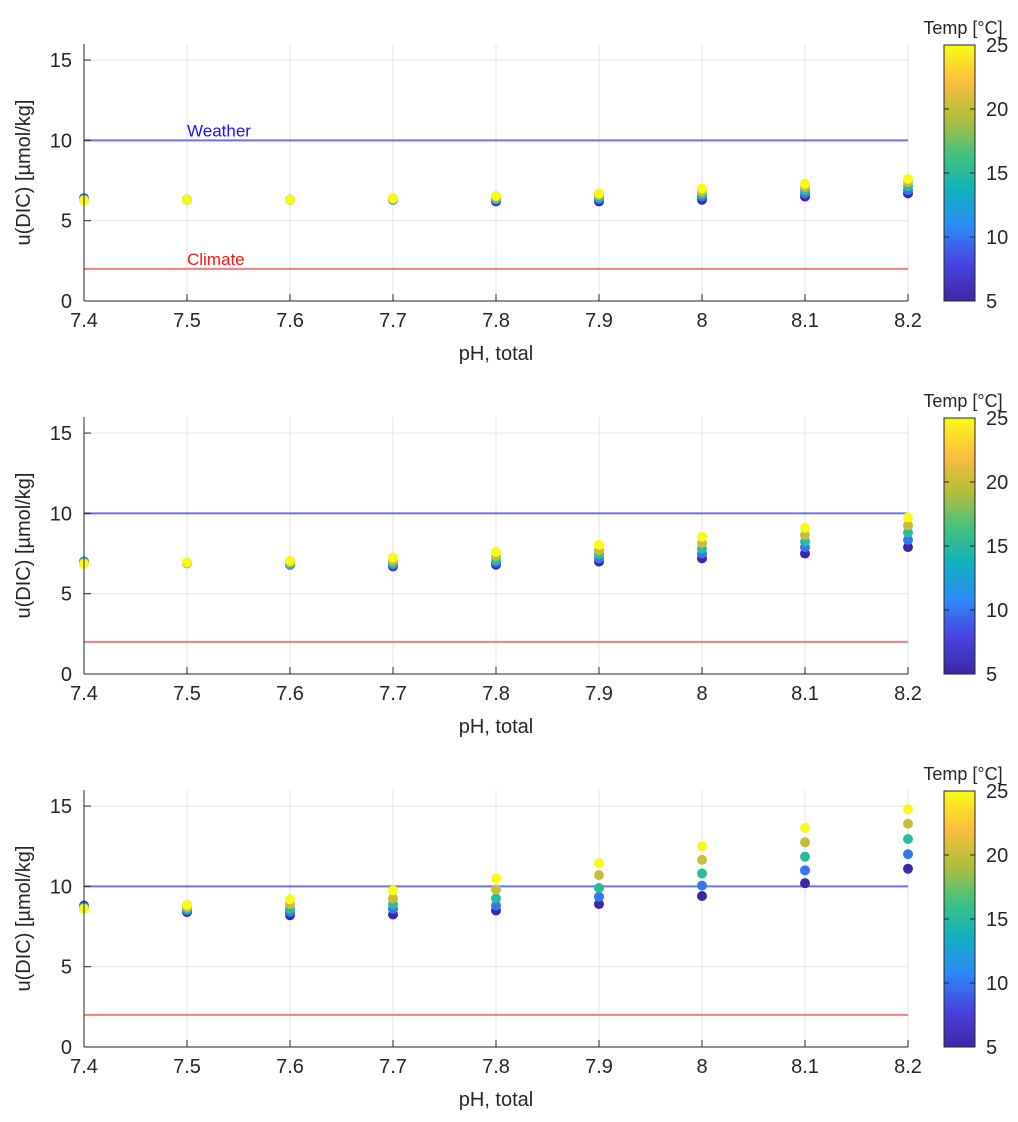 The width and height of the screenshot is (1018, 1122). What do you see at coordinates (908, 321) in the screenshot?
I see `x-tick-label: 8.2` at bounding box center [908, 321].